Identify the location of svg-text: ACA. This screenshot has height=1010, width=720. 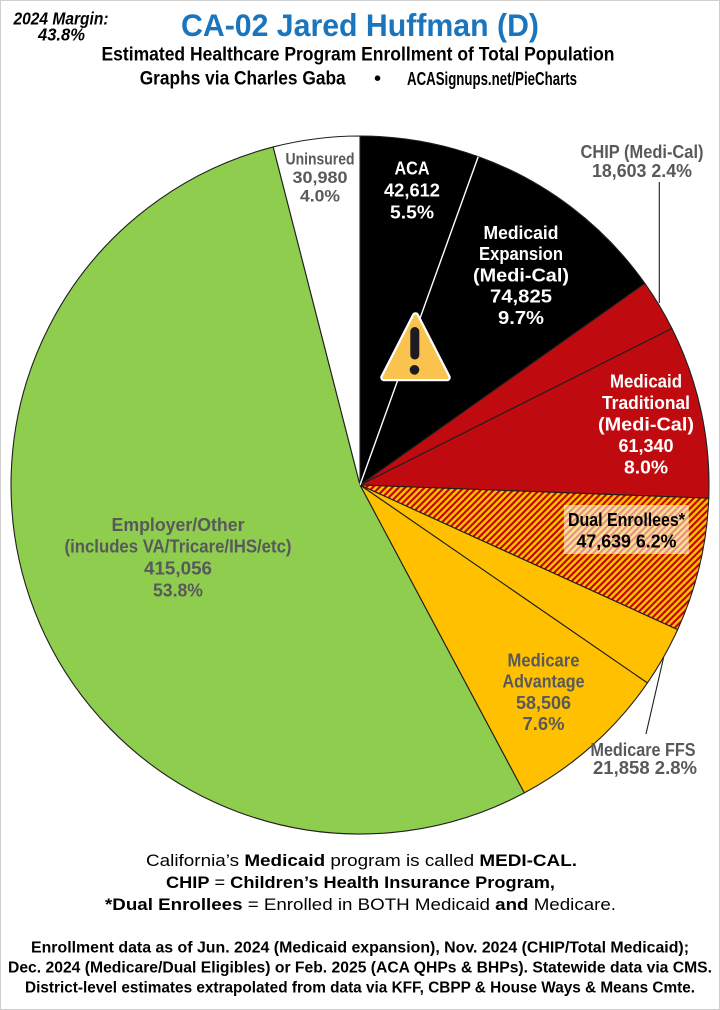
(412, 168).